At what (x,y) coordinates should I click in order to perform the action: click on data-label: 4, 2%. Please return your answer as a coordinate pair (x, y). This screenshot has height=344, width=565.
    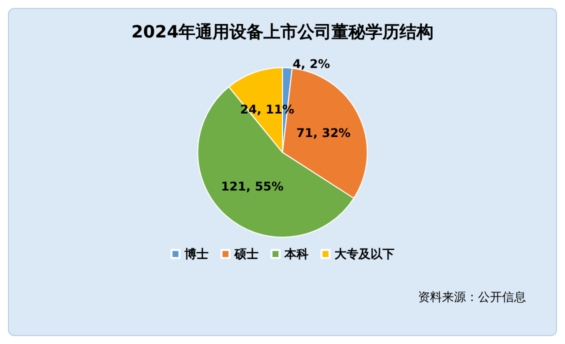
    Looking at the image, I should click on (311, 63).